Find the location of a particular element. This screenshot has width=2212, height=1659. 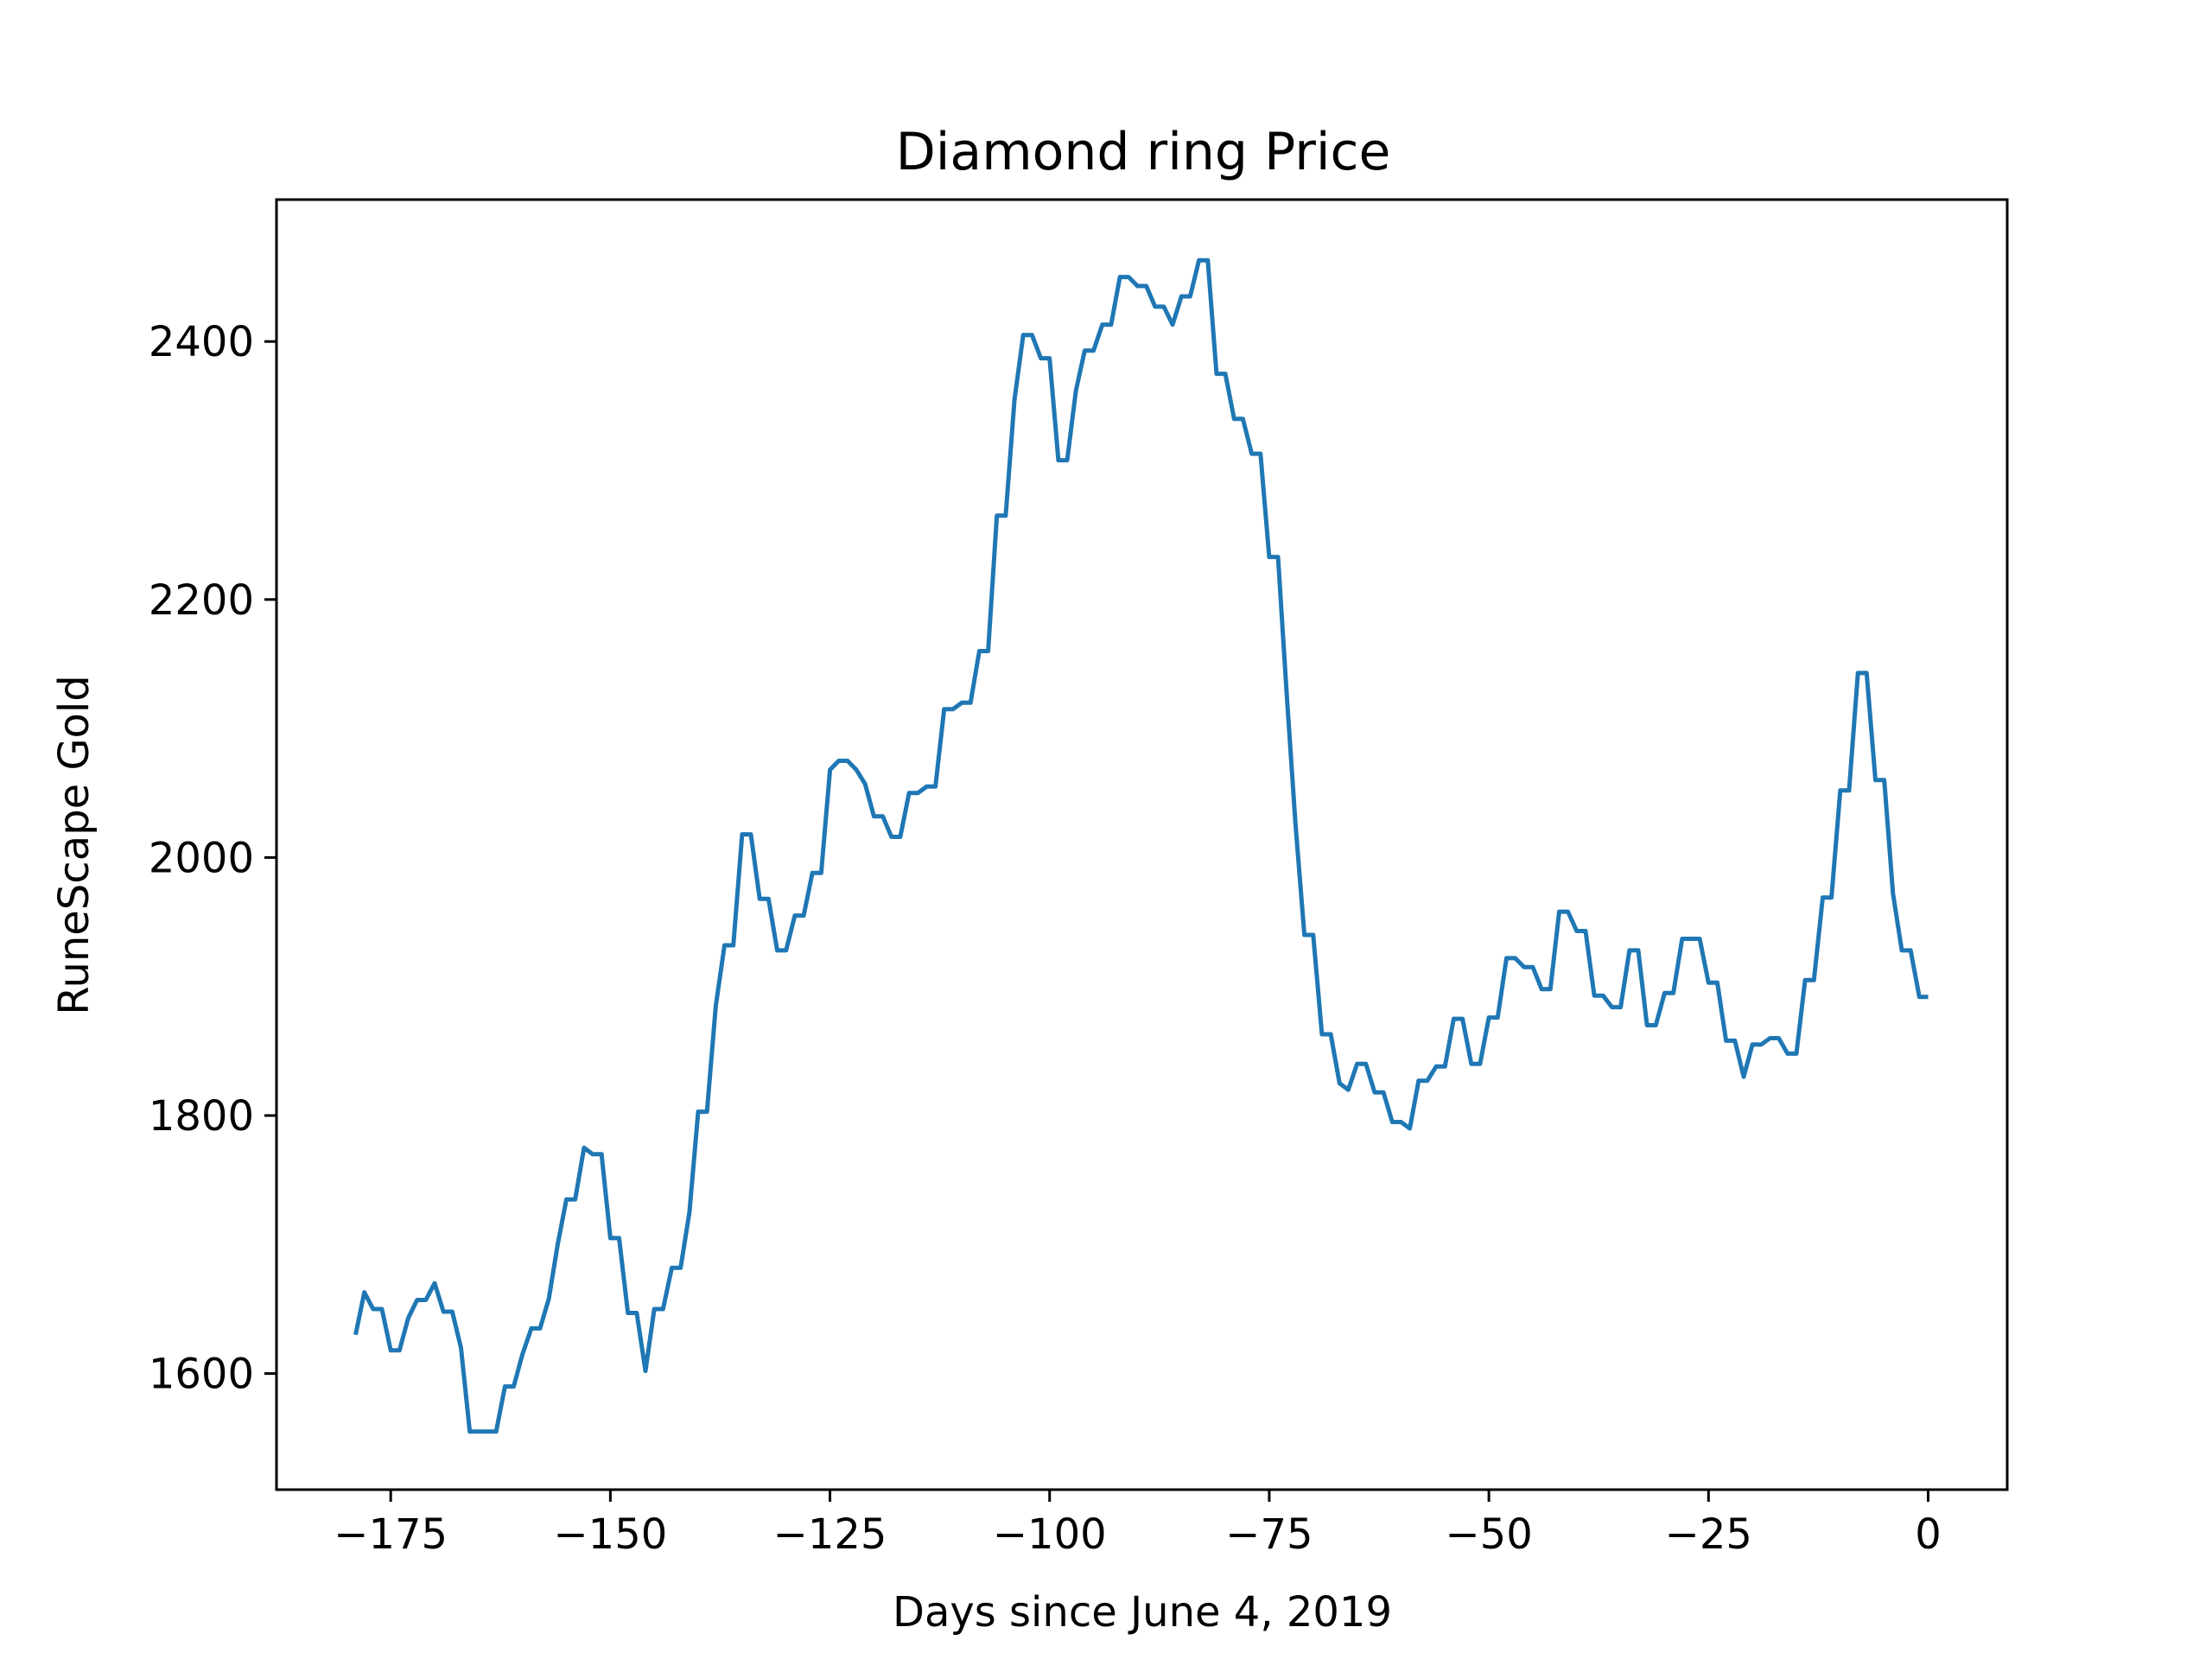

x-tick-label: 0 is located at coordinates (1928, 1534).